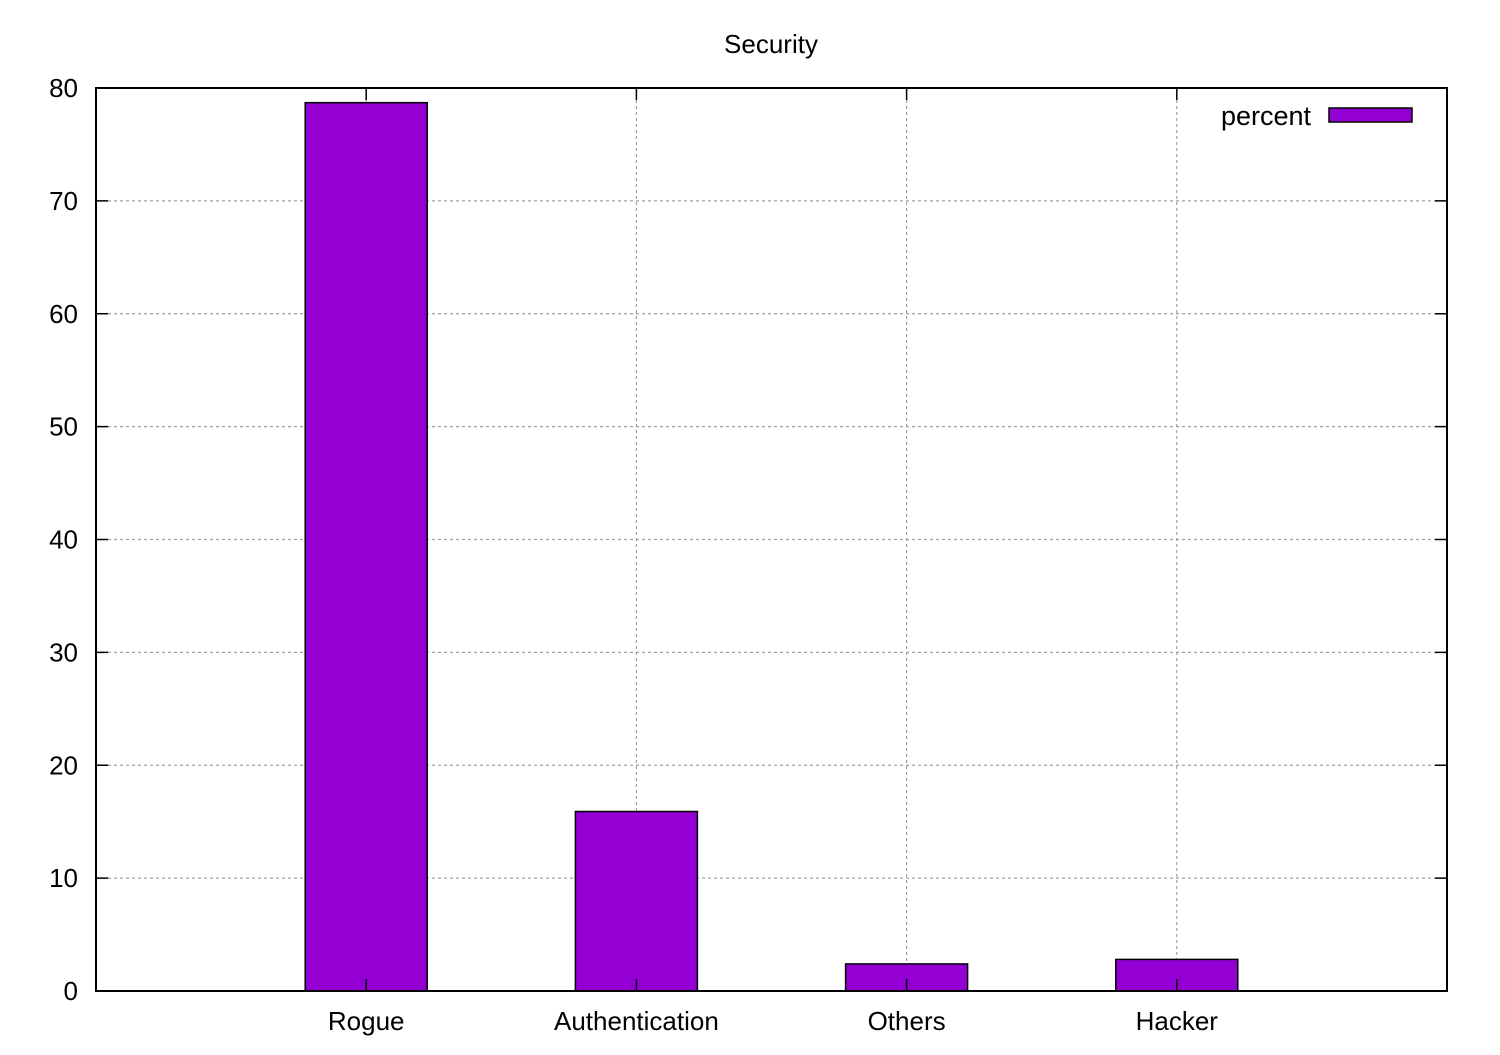 Image resolution: width=1500 pixels, height=1055 pixels. Describe the element at coordinates (63, 765) in the screenshot. I see `y-tick-label: 20` at that location.